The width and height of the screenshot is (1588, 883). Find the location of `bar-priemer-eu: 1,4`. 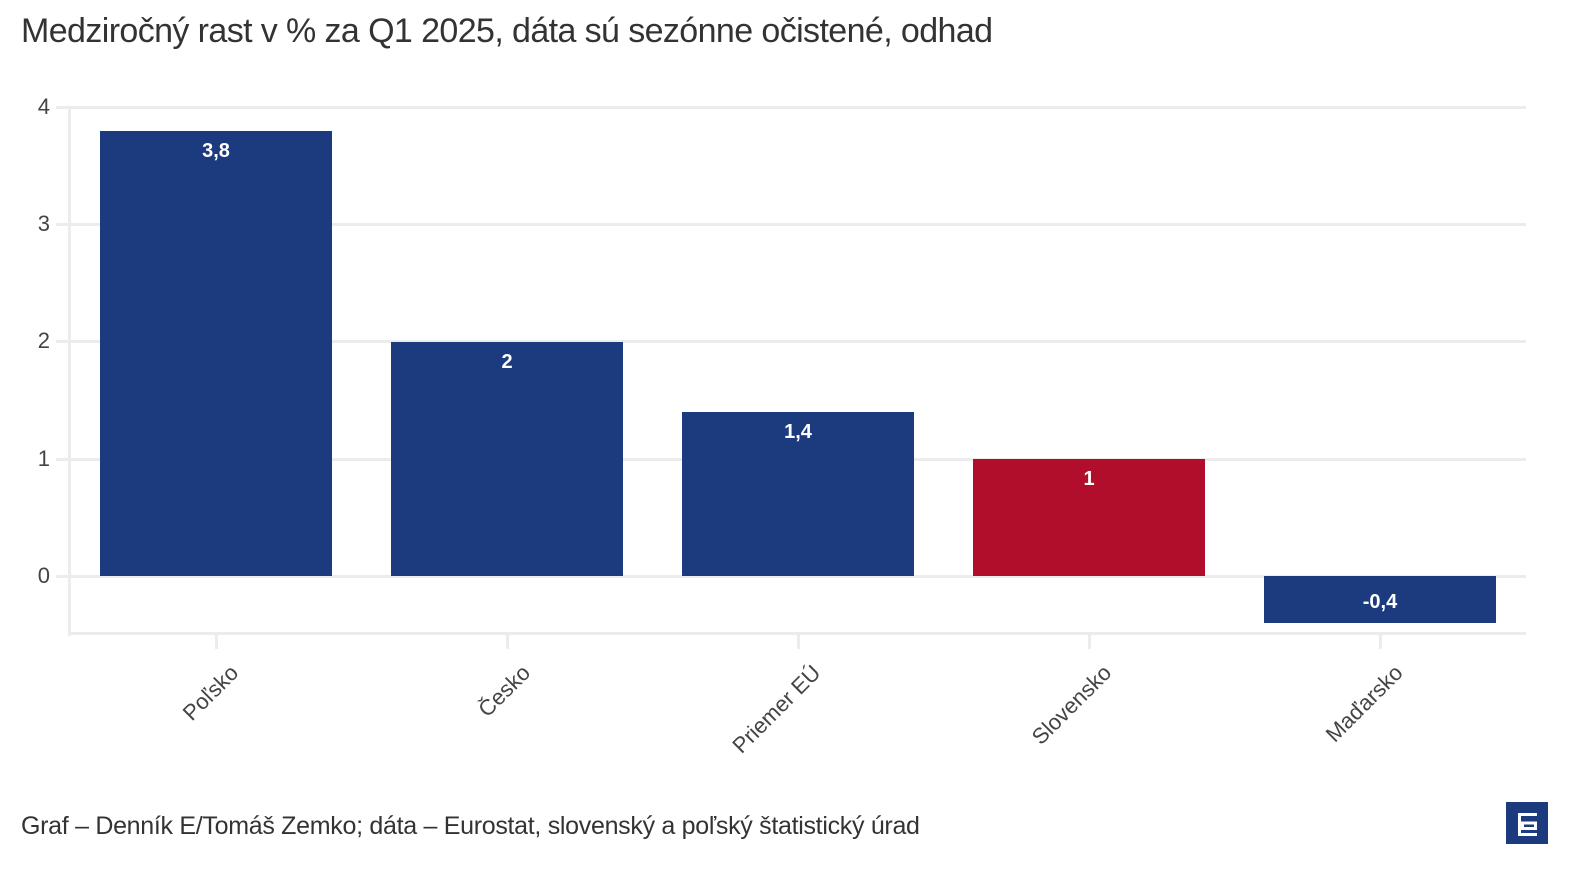

bar-priemer-eu: 1,4 is located at coordinates (798, 494).